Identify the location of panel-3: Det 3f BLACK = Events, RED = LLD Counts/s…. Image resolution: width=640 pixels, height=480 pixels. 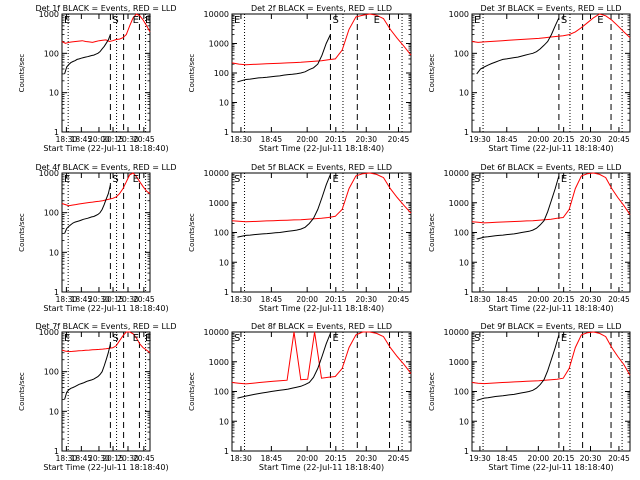
(529, 78).